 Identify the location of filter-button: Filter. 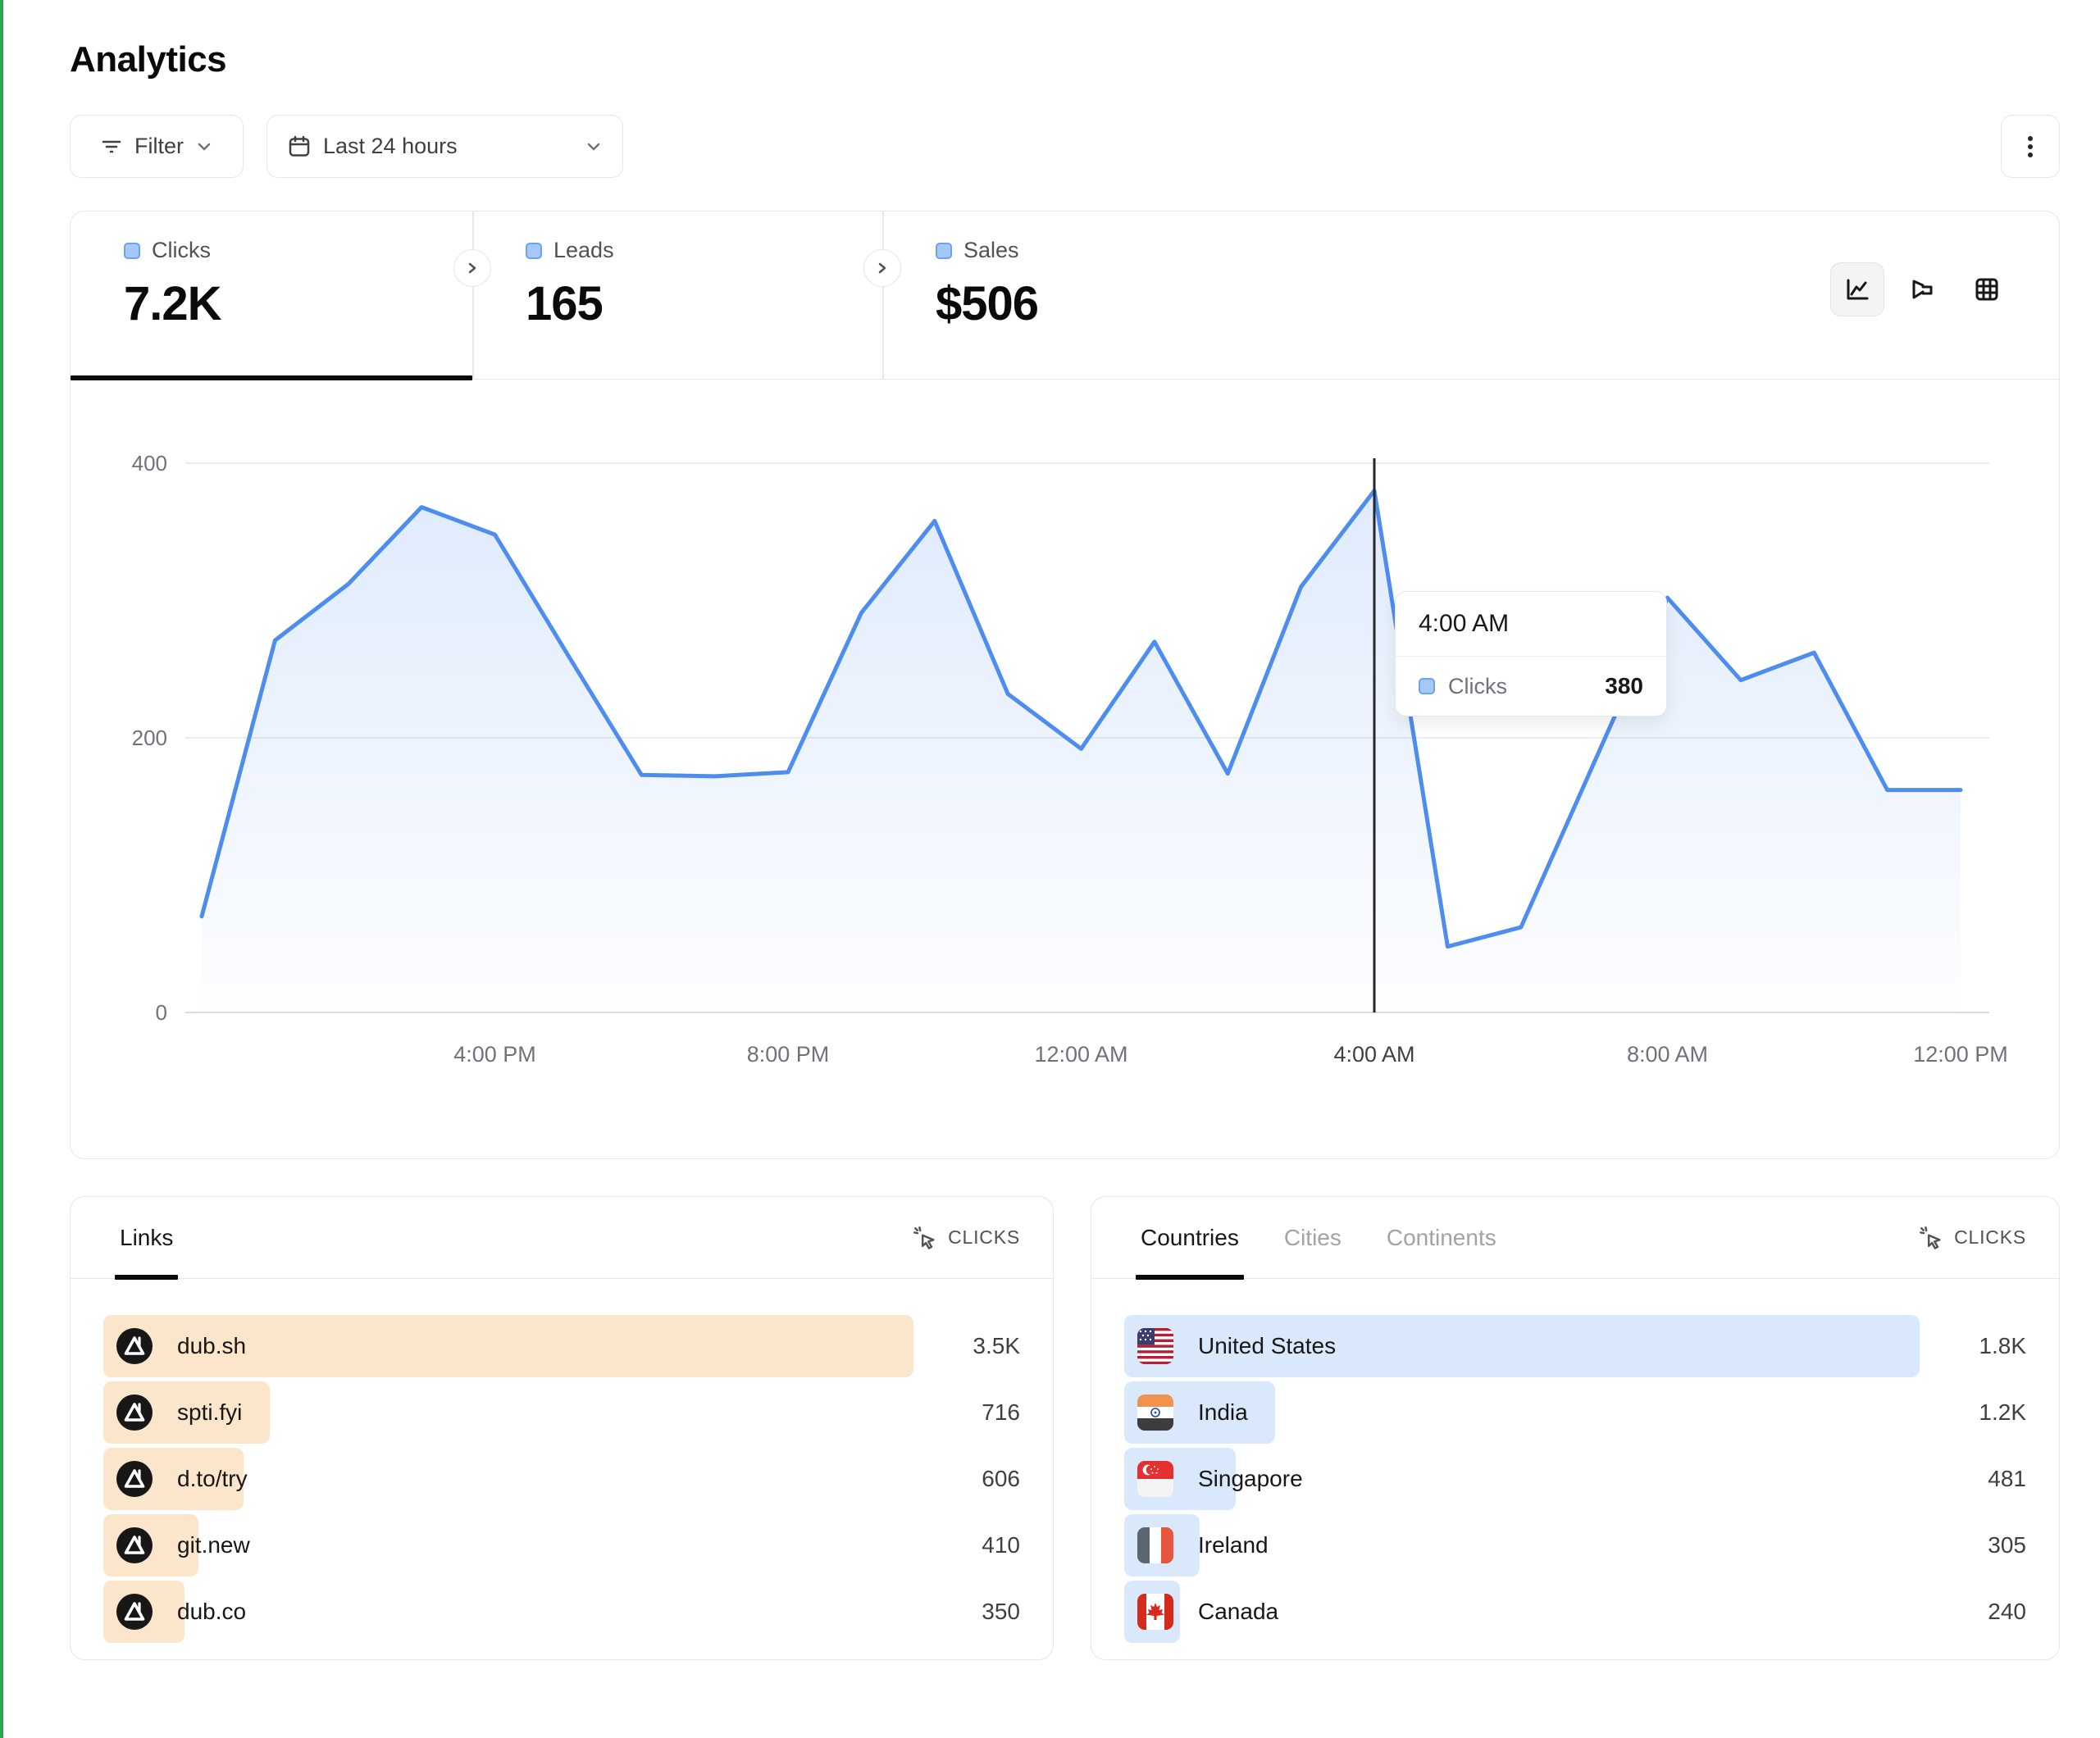
(157, 146).